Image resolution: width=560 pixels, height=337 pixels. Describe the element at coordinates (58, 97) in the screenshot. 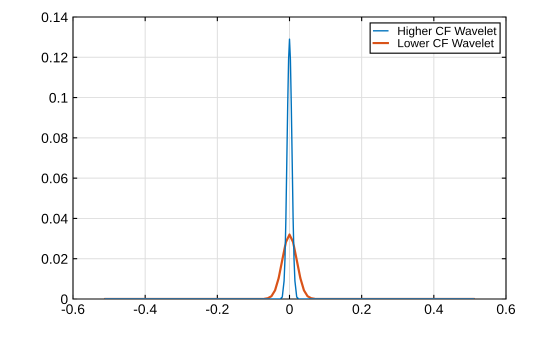

I see `y-tick-label: 0.1` at that location.